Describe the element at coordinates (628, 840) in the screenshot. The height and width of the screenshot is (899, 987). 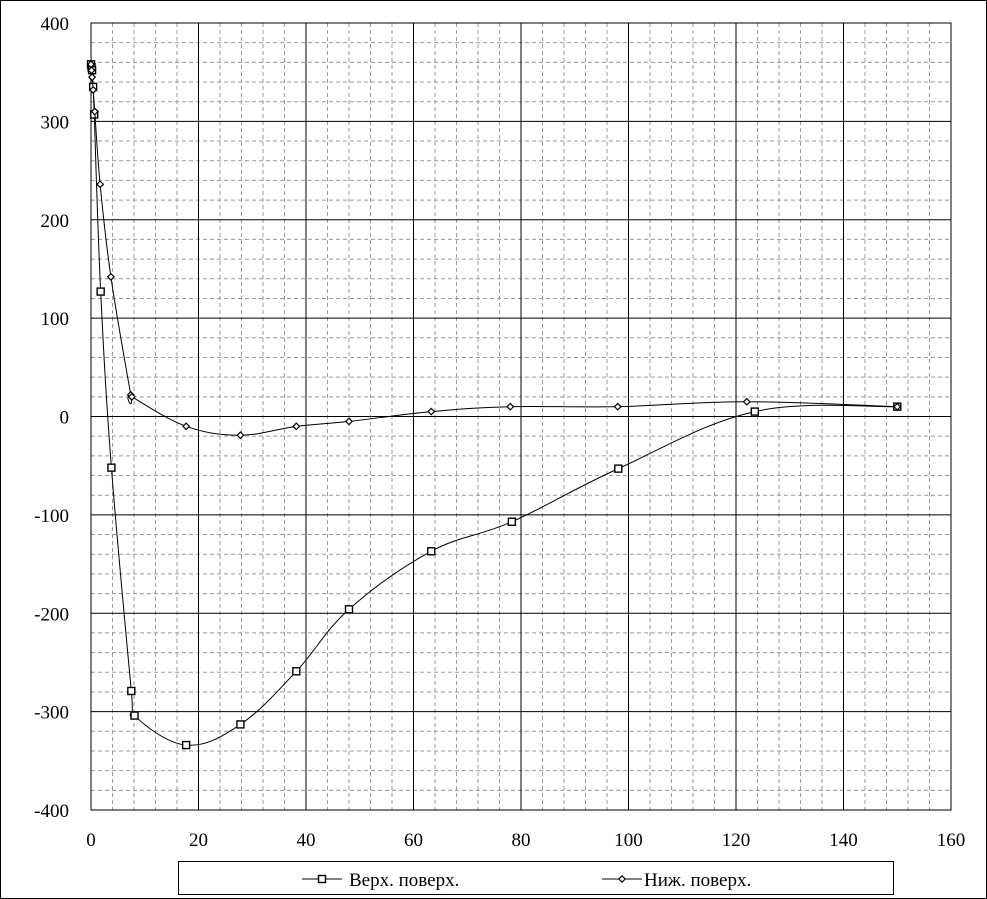
I see `x-tick-label: 100` at that location.